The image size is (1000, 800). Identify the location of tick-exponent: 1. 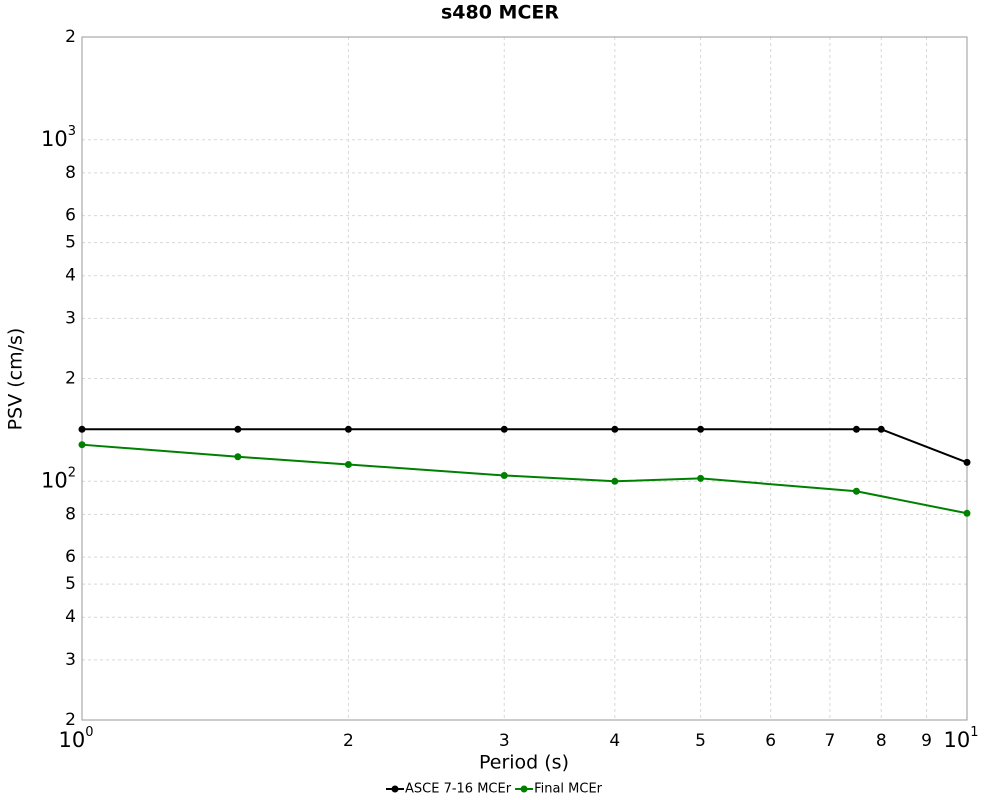
(974, 732).